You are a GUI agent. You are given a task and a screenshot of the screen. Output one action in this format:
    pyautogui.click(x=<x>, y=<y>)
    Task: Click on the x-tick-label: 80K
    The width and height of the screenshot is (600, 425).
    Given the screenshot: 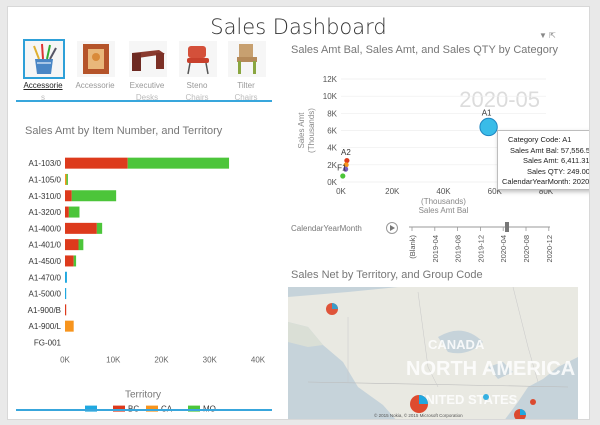 What is the action you would take?
    pyautogui.click(x=546, y=191)
    